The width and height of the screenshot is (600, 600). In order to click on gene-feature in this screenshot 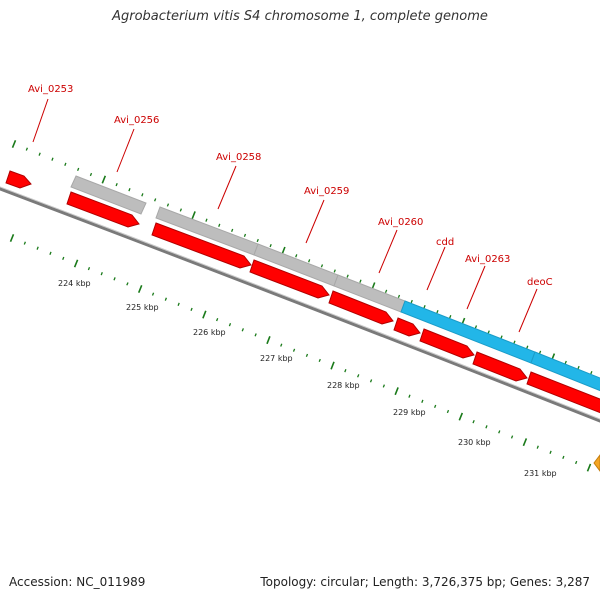, I will do `click(108, 195)`.